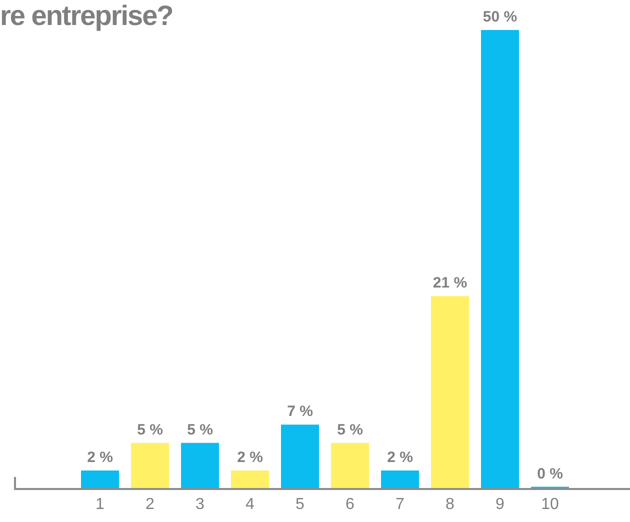  I want to click on data-label: 50 %, so click(500, 17).